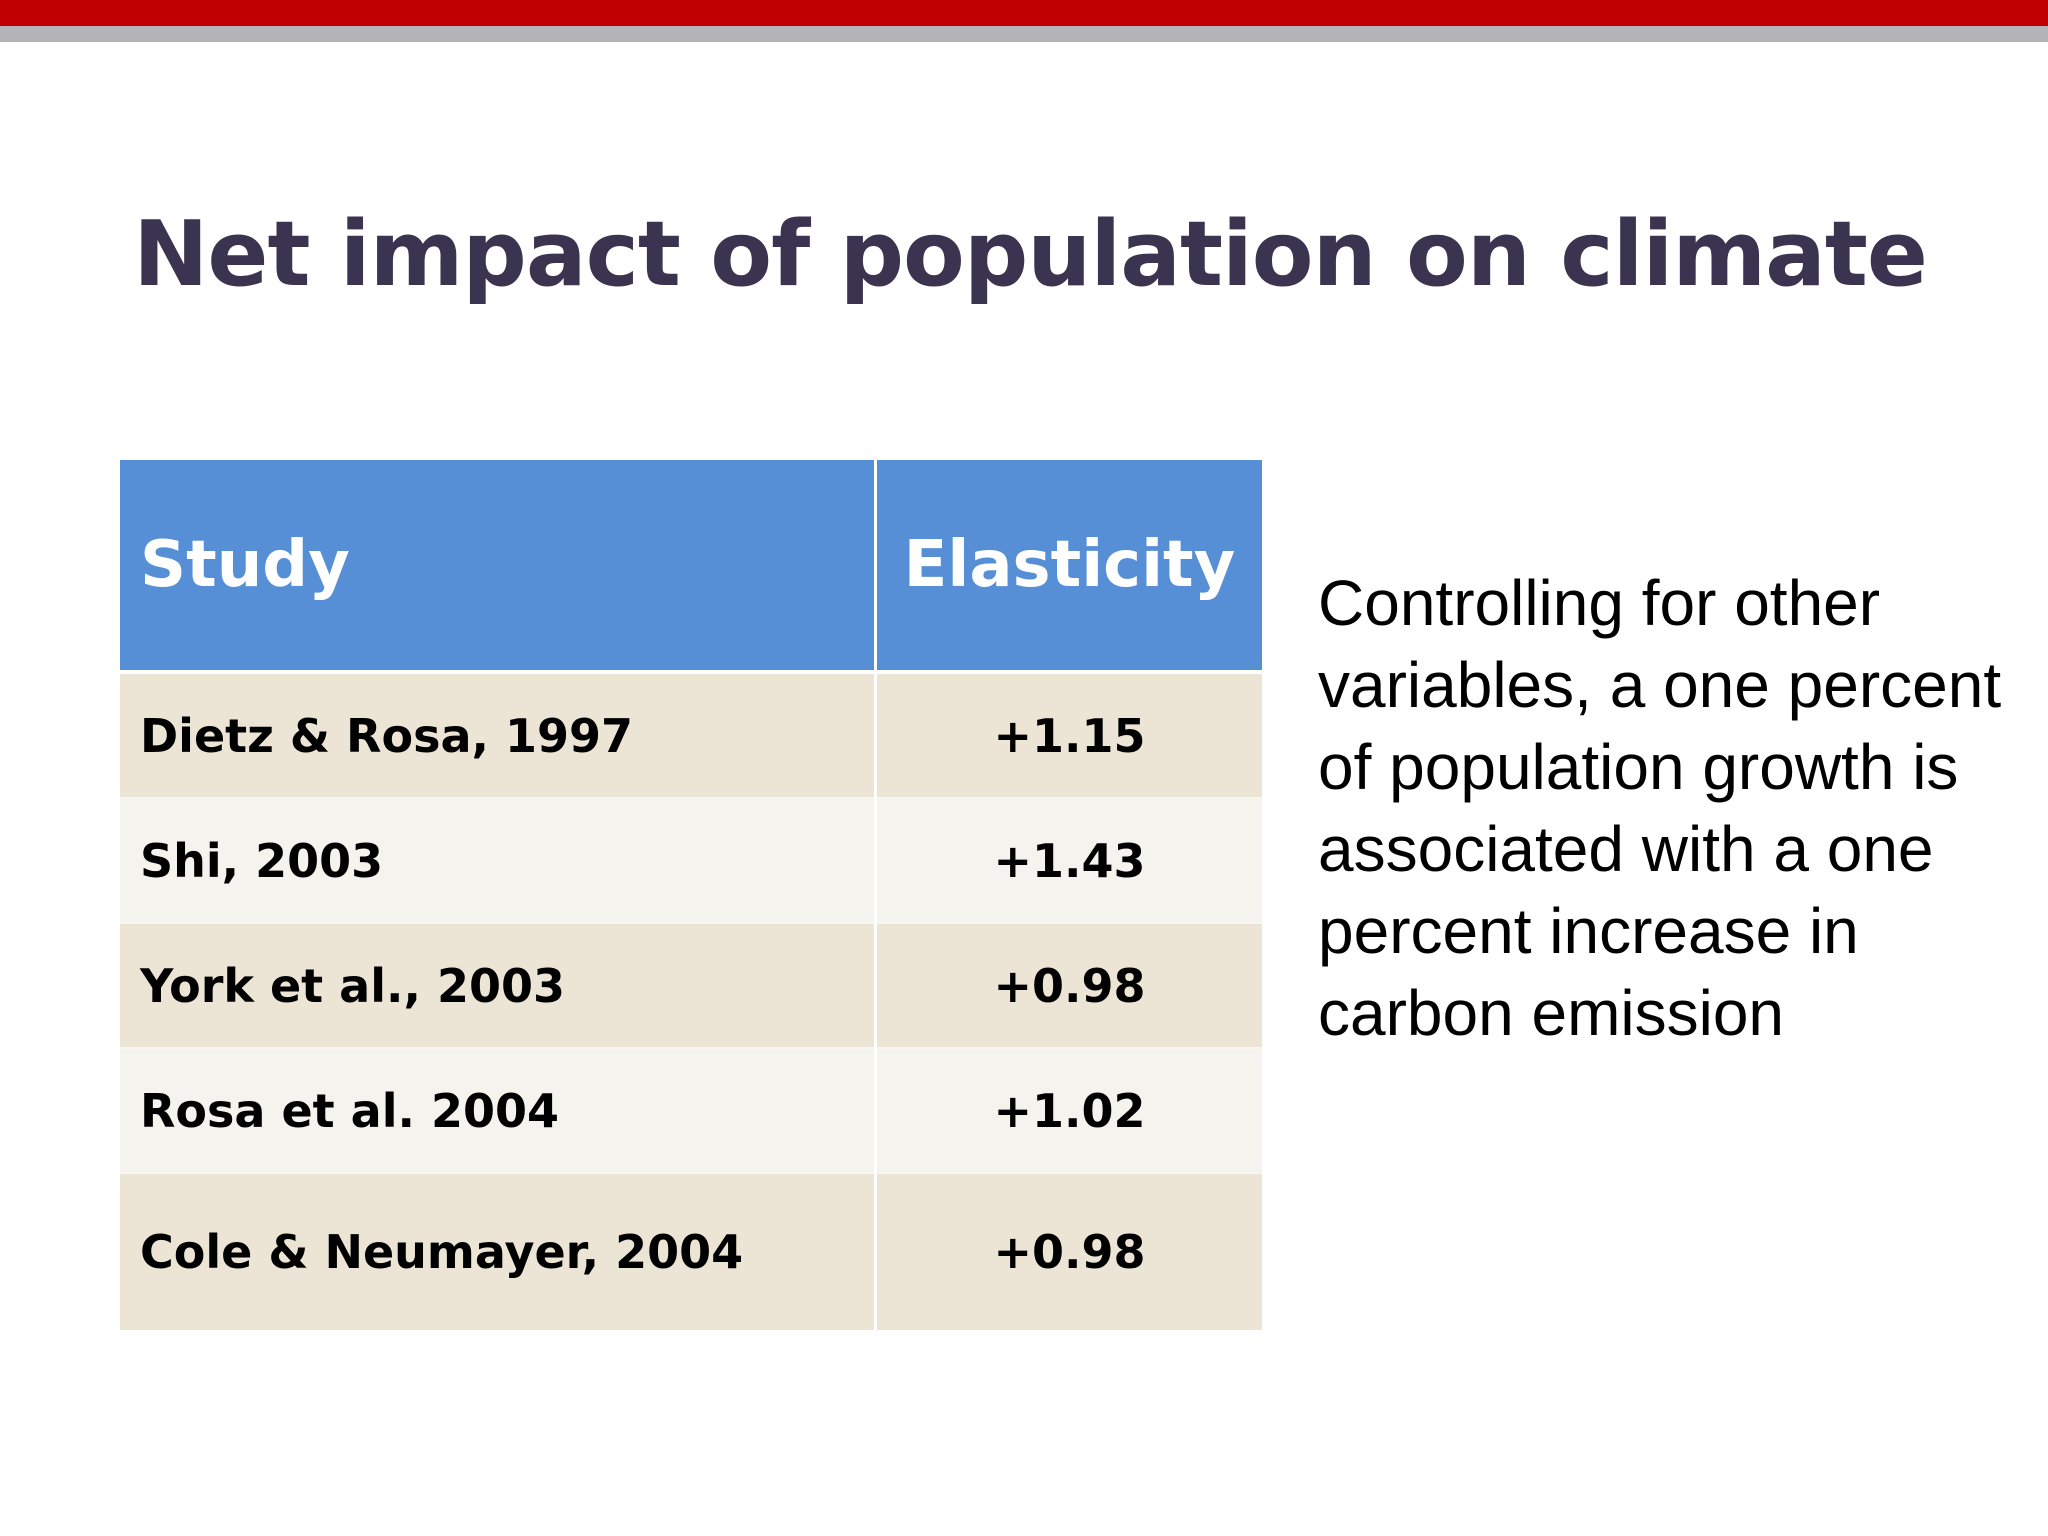 This screenshot has width=2048, height=1536. What do you see at coordinates (498, 861) in the screenshot?
I see `study-cell: Shi, 2003` at bounding box center [498, 861].